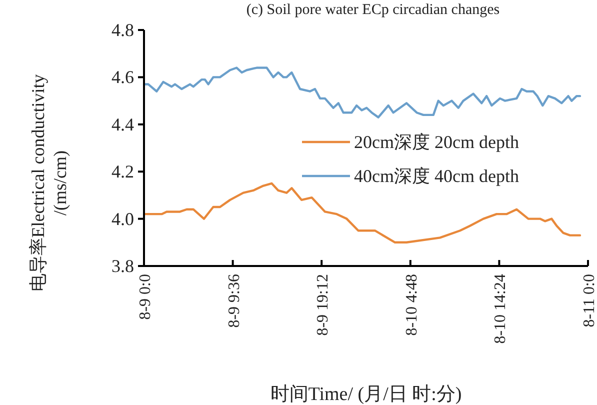 This screenshot has width=597, height=405. I want to click on y-tick-label: 3.8, so click(123, 266).